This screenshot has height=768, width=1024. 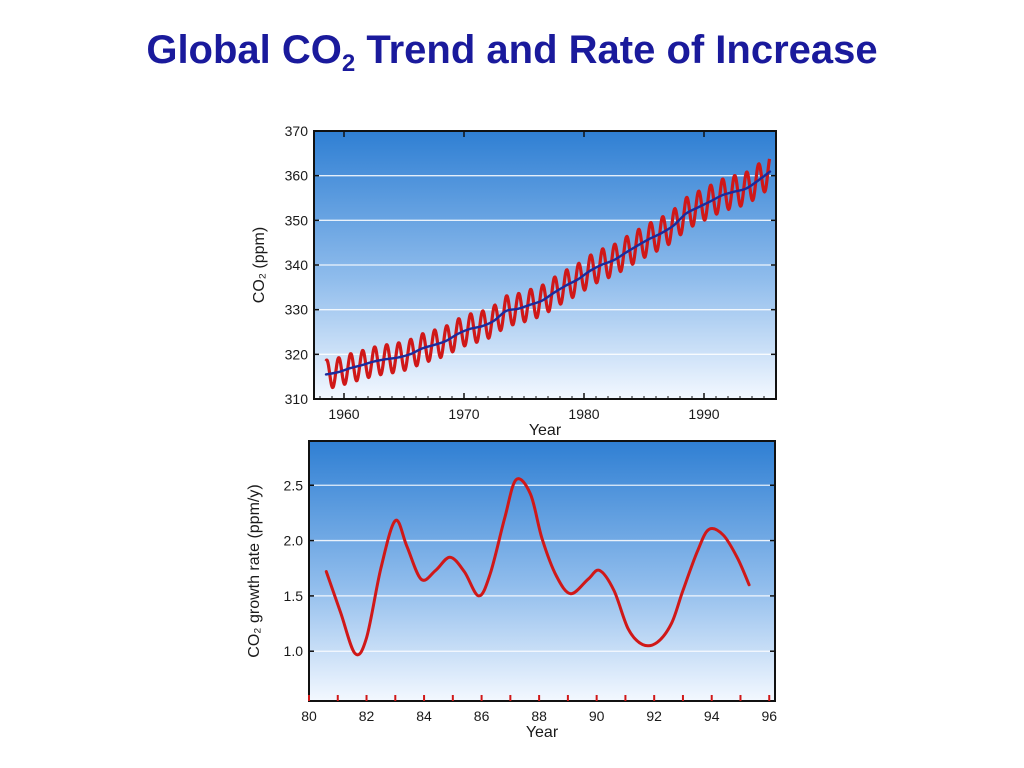 What do you see at coordinates (244, 50) in the screenshot?
I see `title-main: Global CO` at bounding box center [244, 50].